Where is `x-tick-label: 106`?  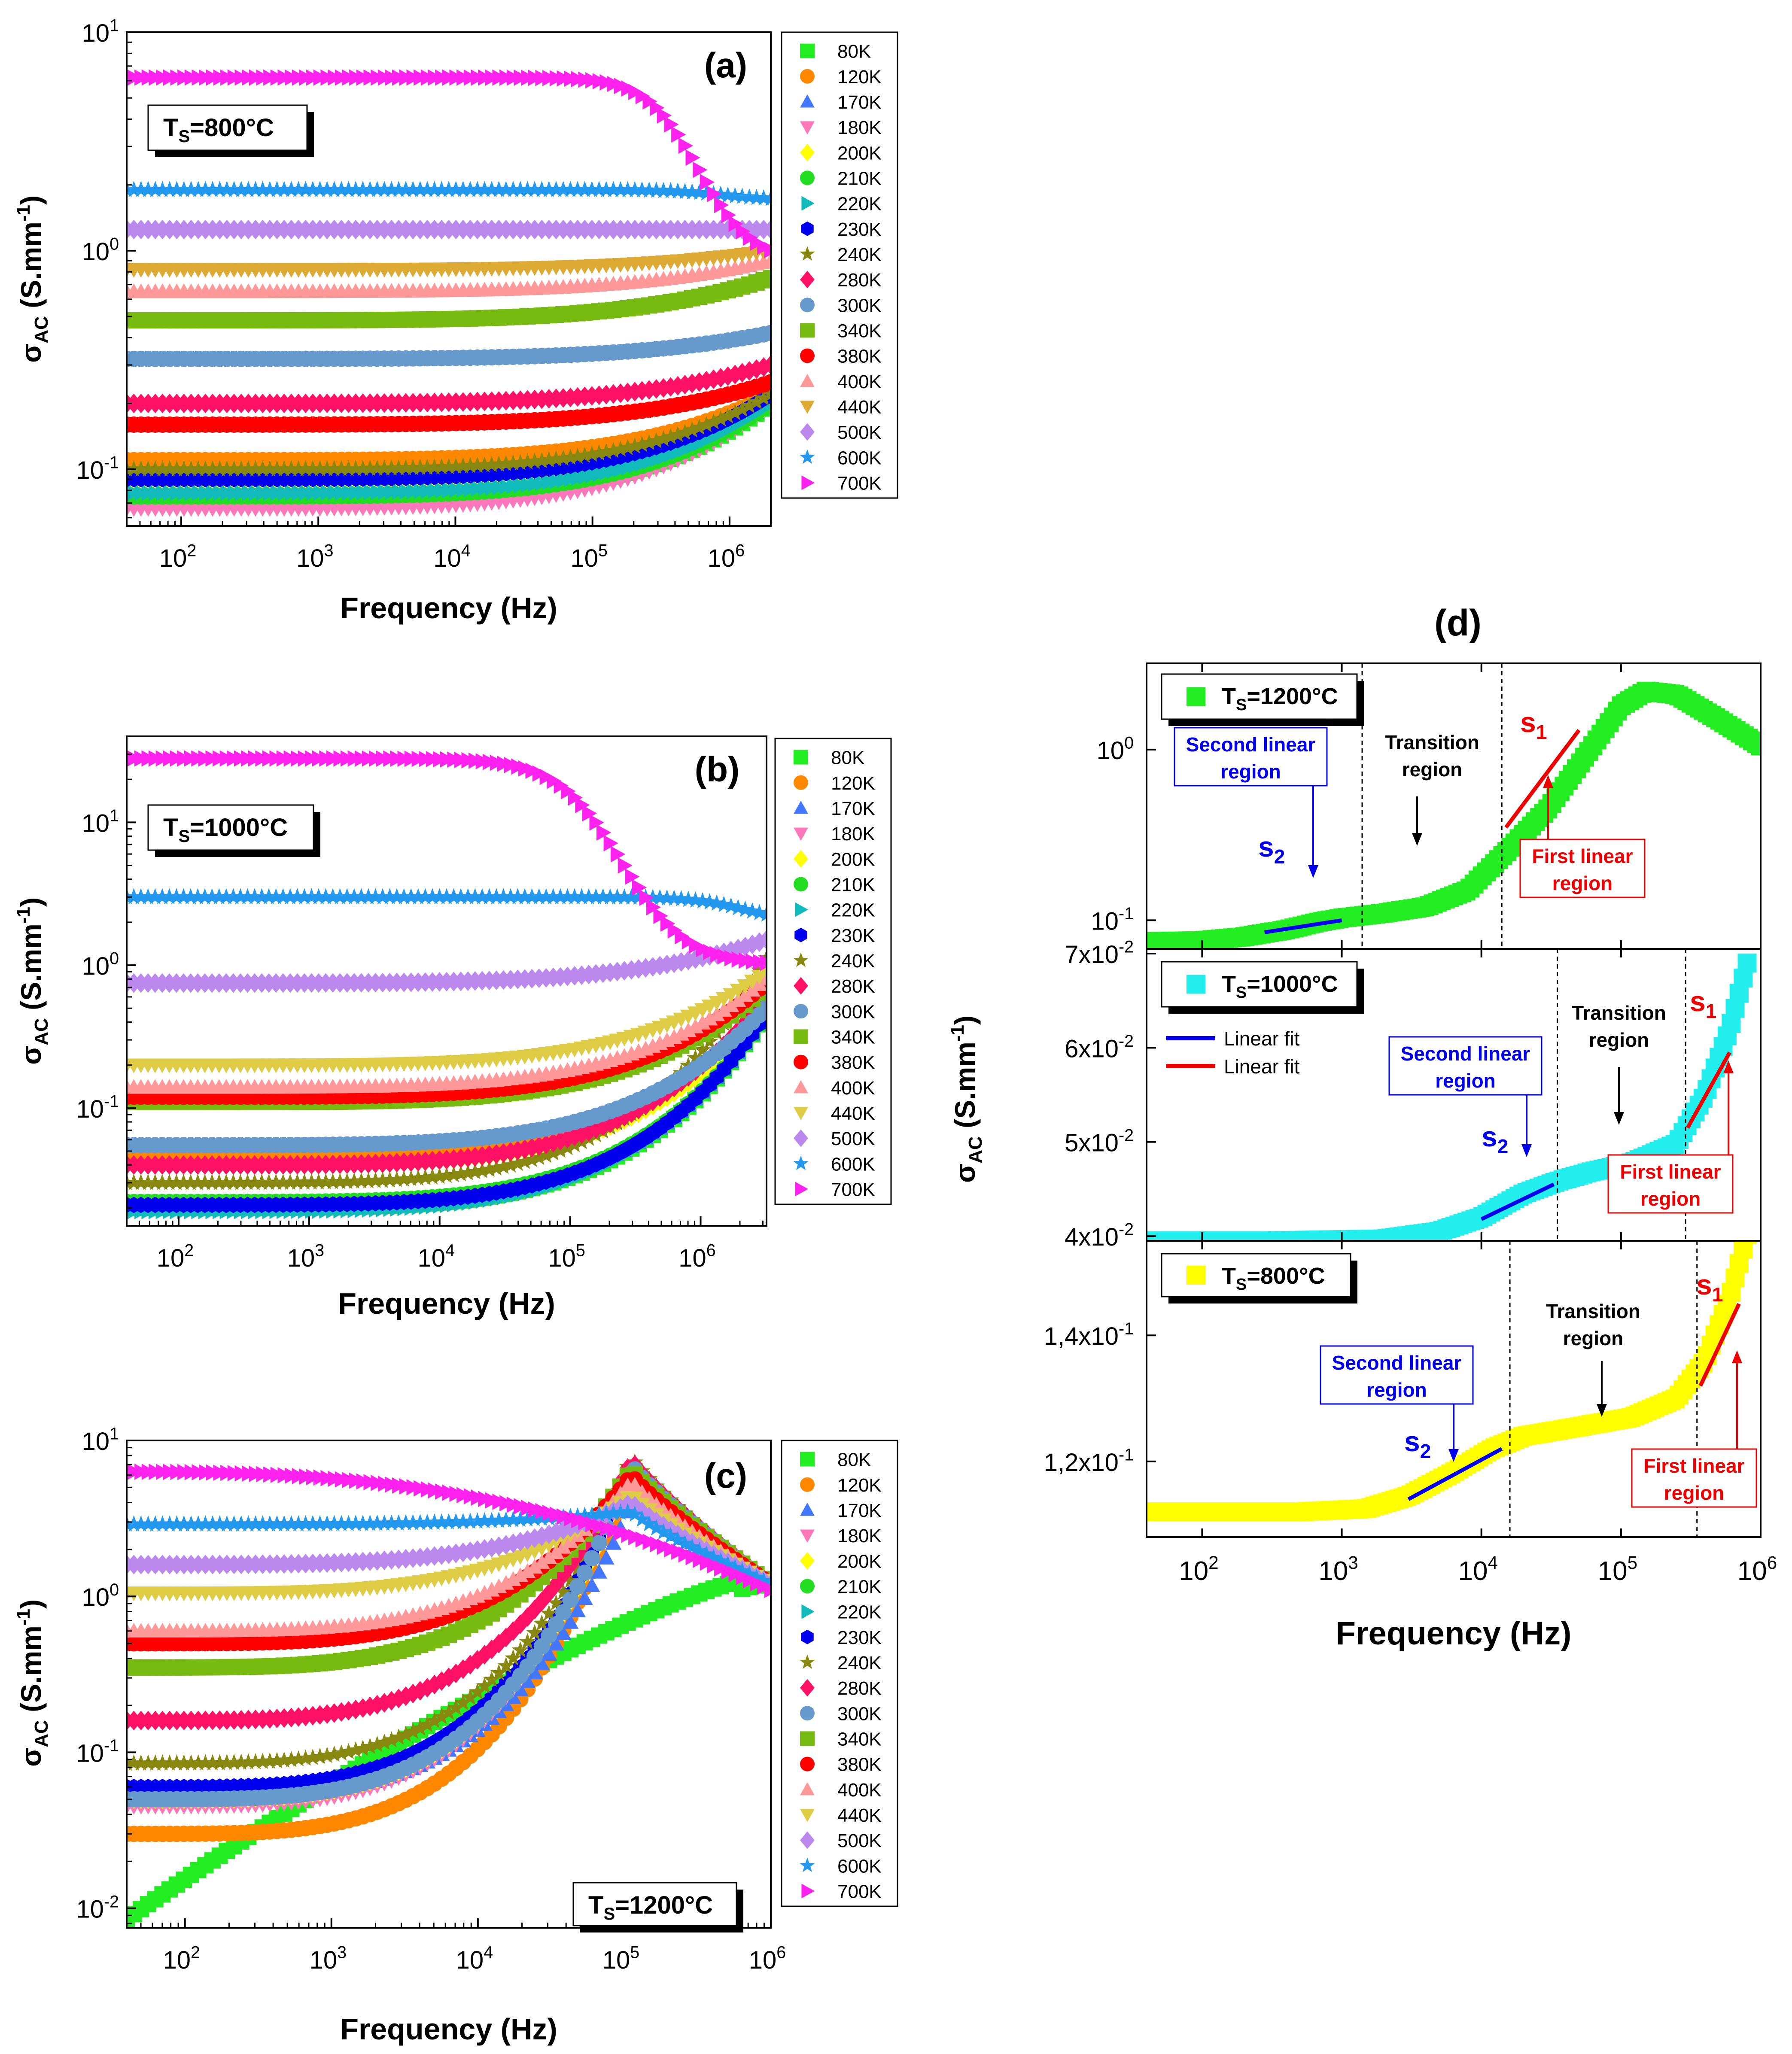
x-tick-label: 106 is located at coordinates (726, 556).